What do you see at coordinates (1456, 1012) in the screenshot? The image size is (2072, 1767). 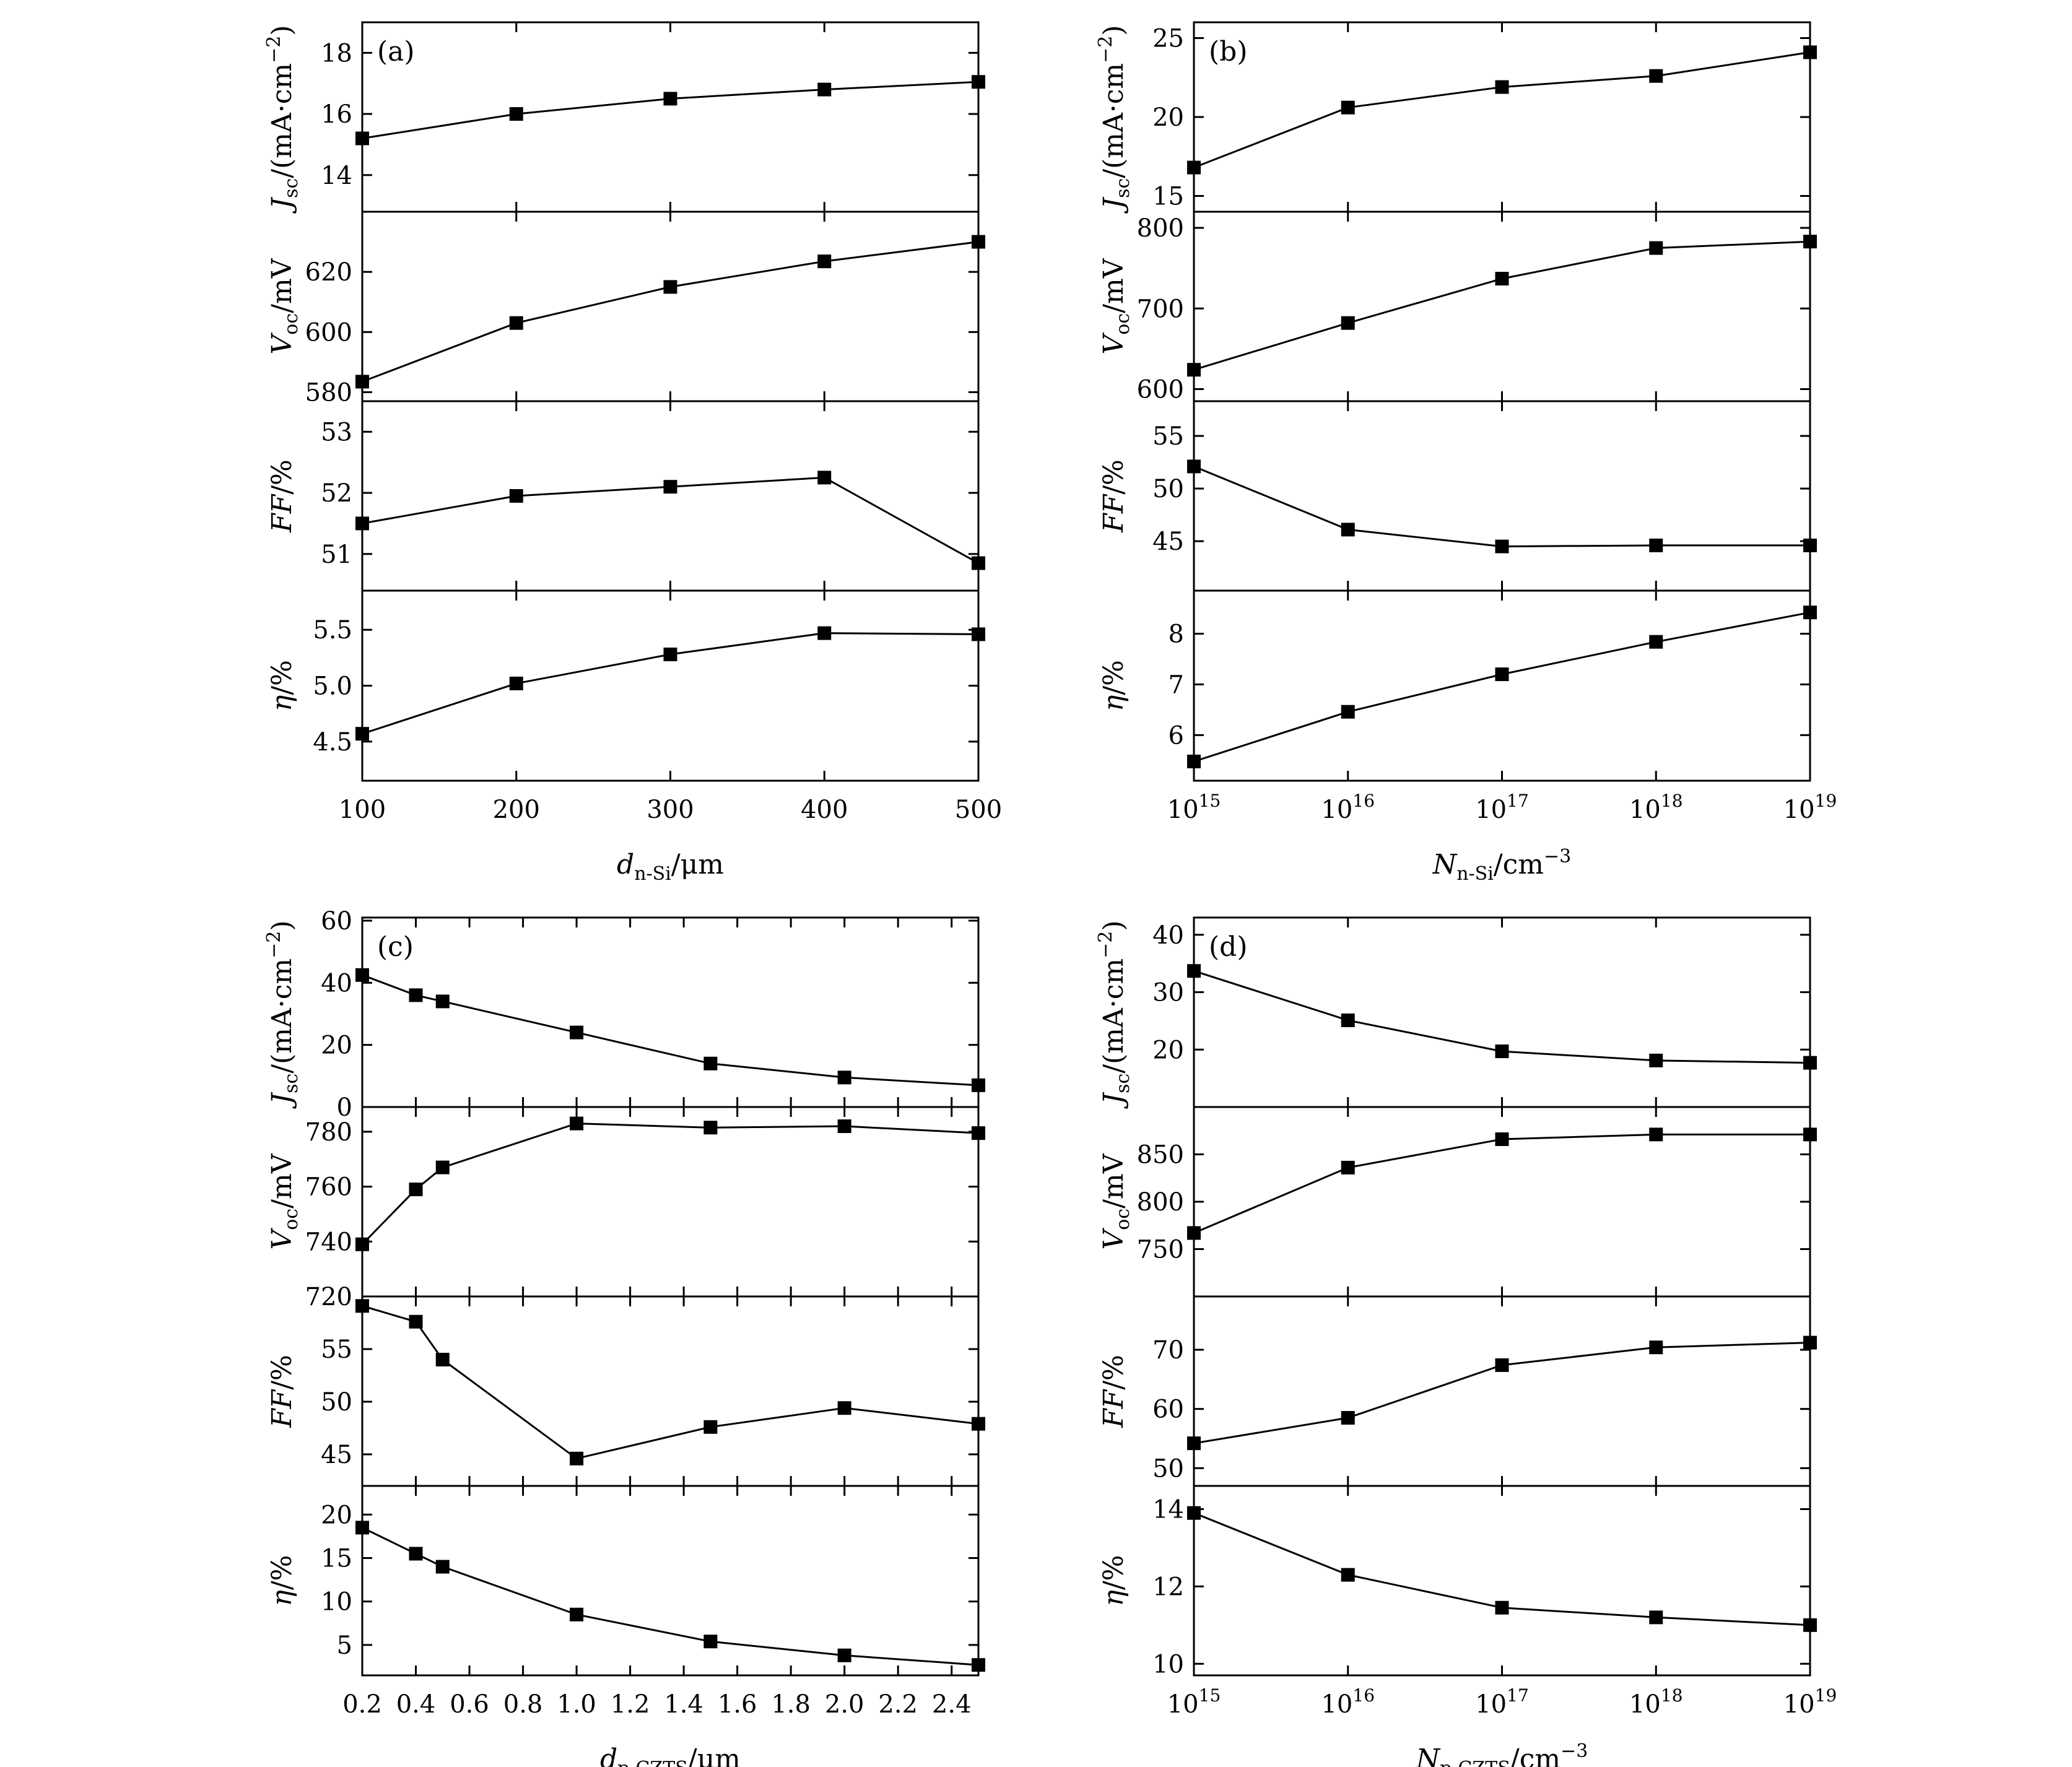 I see `subplot-1: 20 30 40 Jsc/(mA·cm−2)` at bounding box center [1456, 1012].